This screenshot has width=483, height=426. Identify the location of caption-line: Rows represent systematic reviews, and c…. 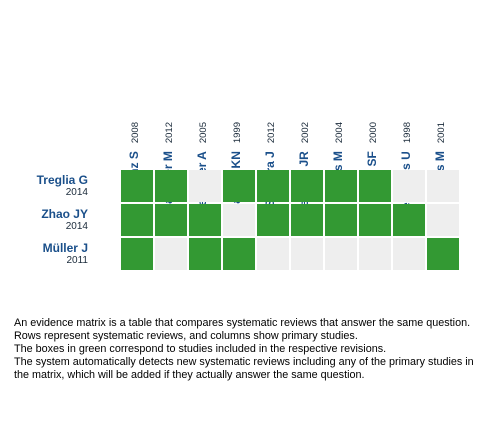
(186, 336).